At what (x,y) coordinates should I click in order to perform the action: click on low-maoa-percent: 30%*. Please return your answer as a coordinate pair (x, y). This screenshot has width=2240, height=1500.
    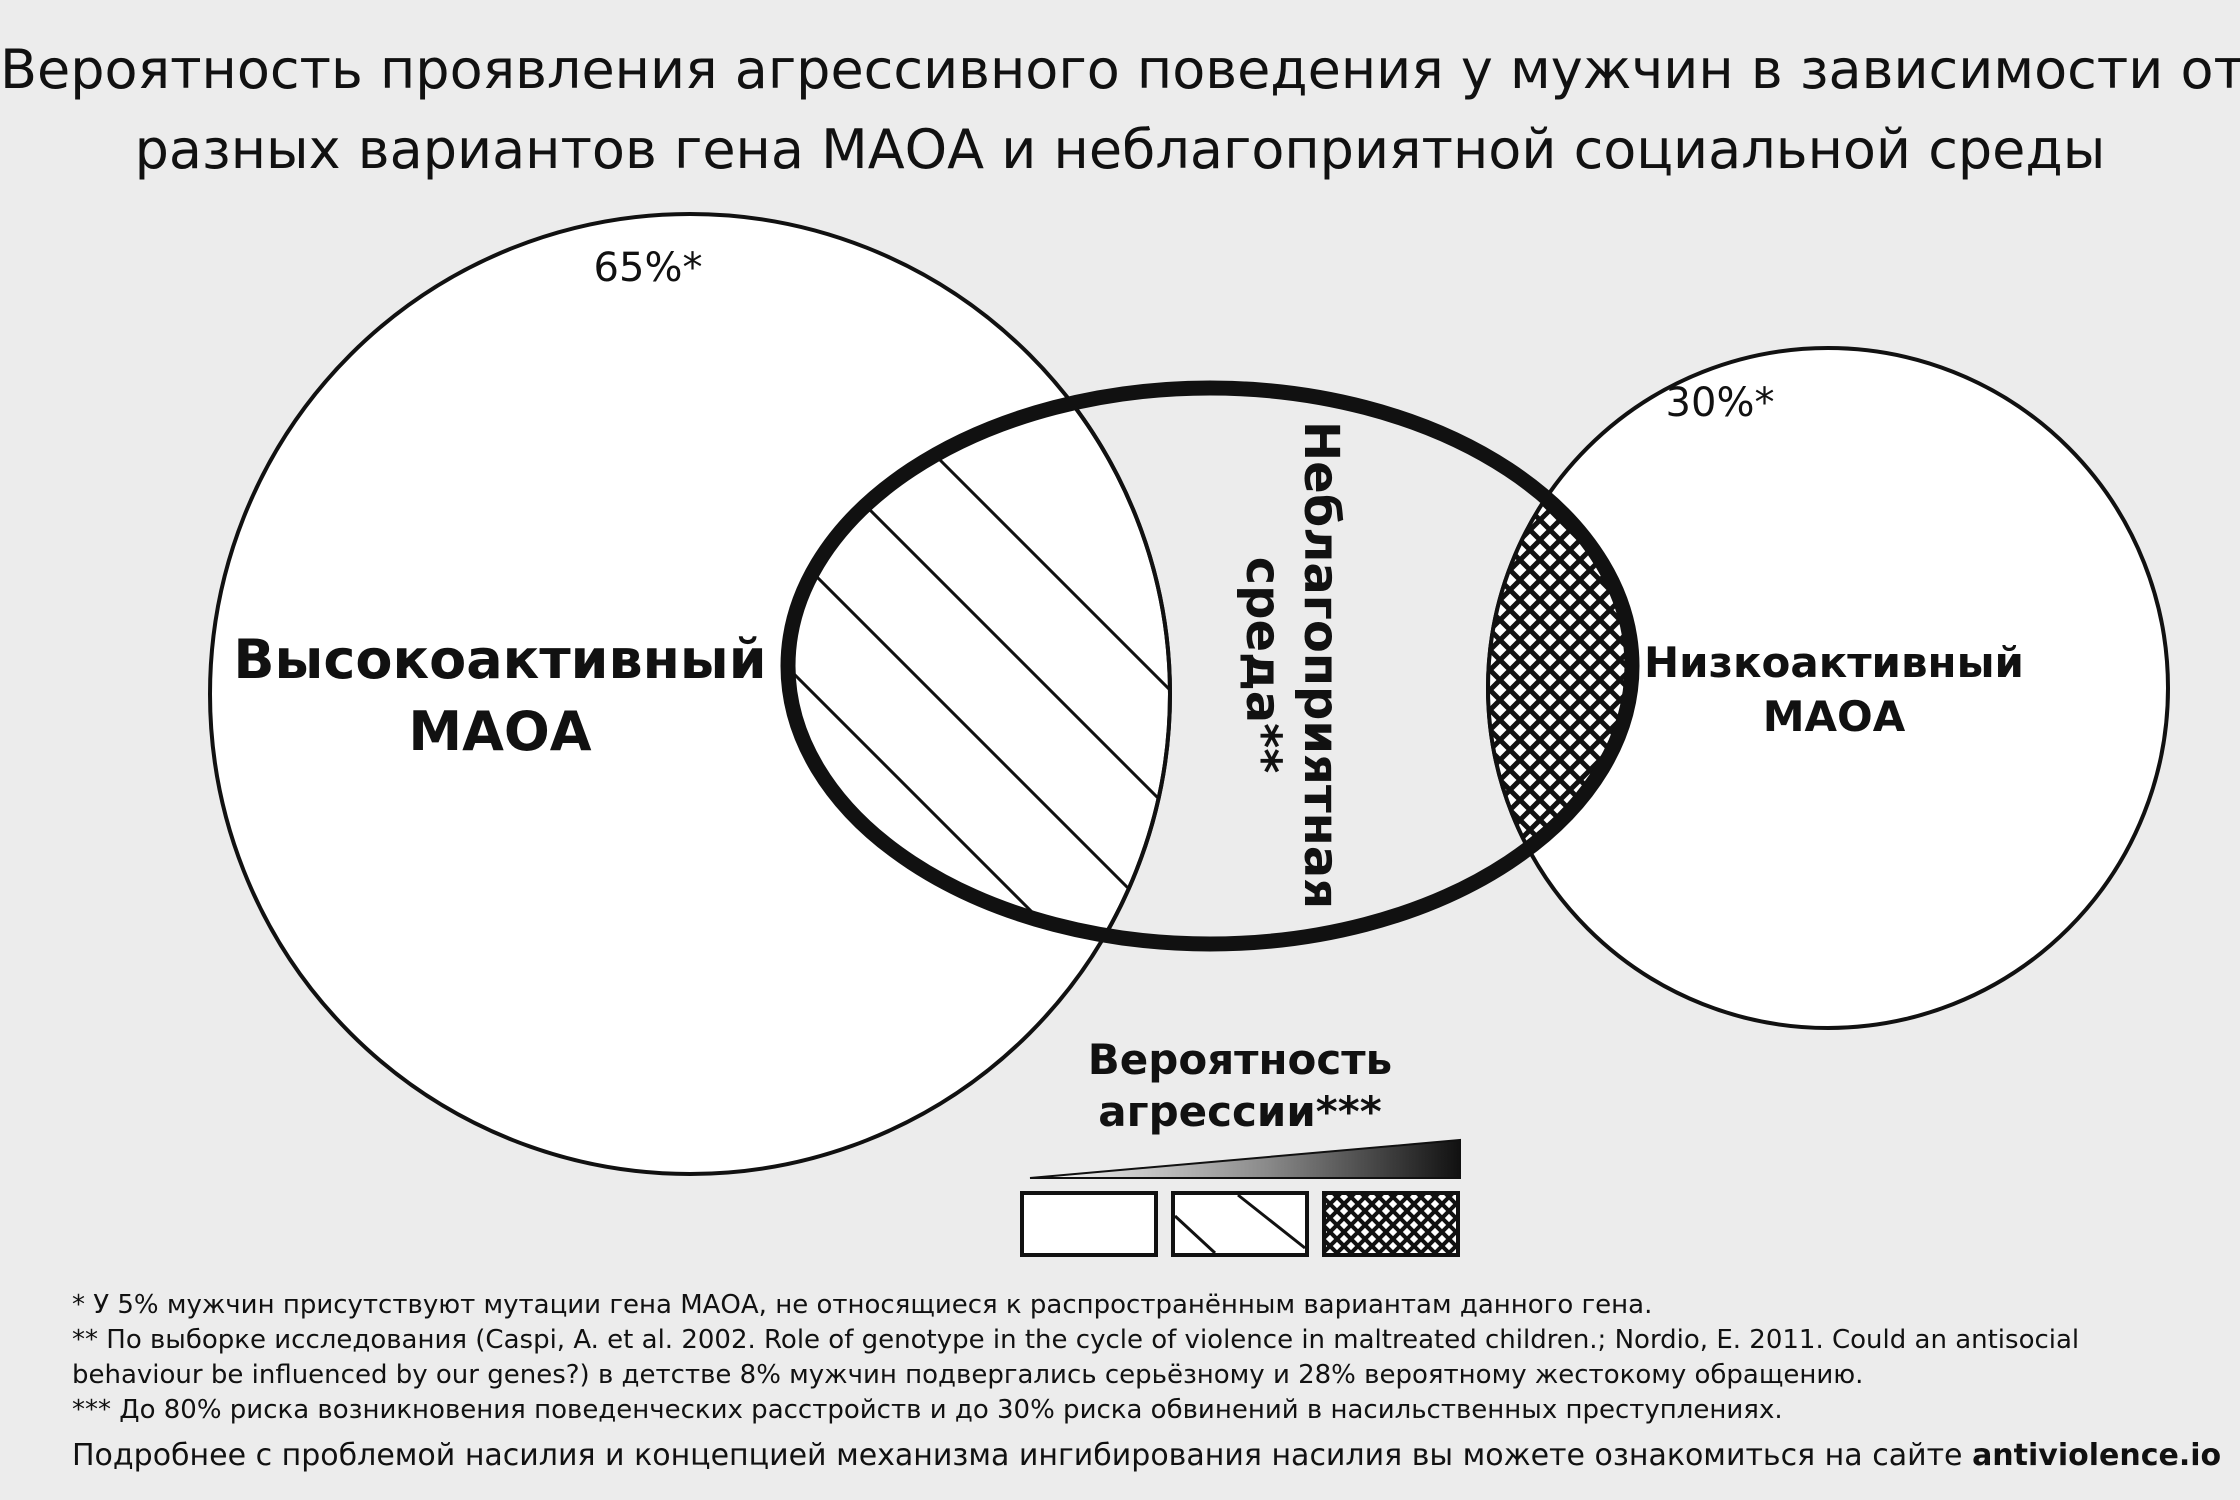
    Looking at the image, I should click on (1720, 403).